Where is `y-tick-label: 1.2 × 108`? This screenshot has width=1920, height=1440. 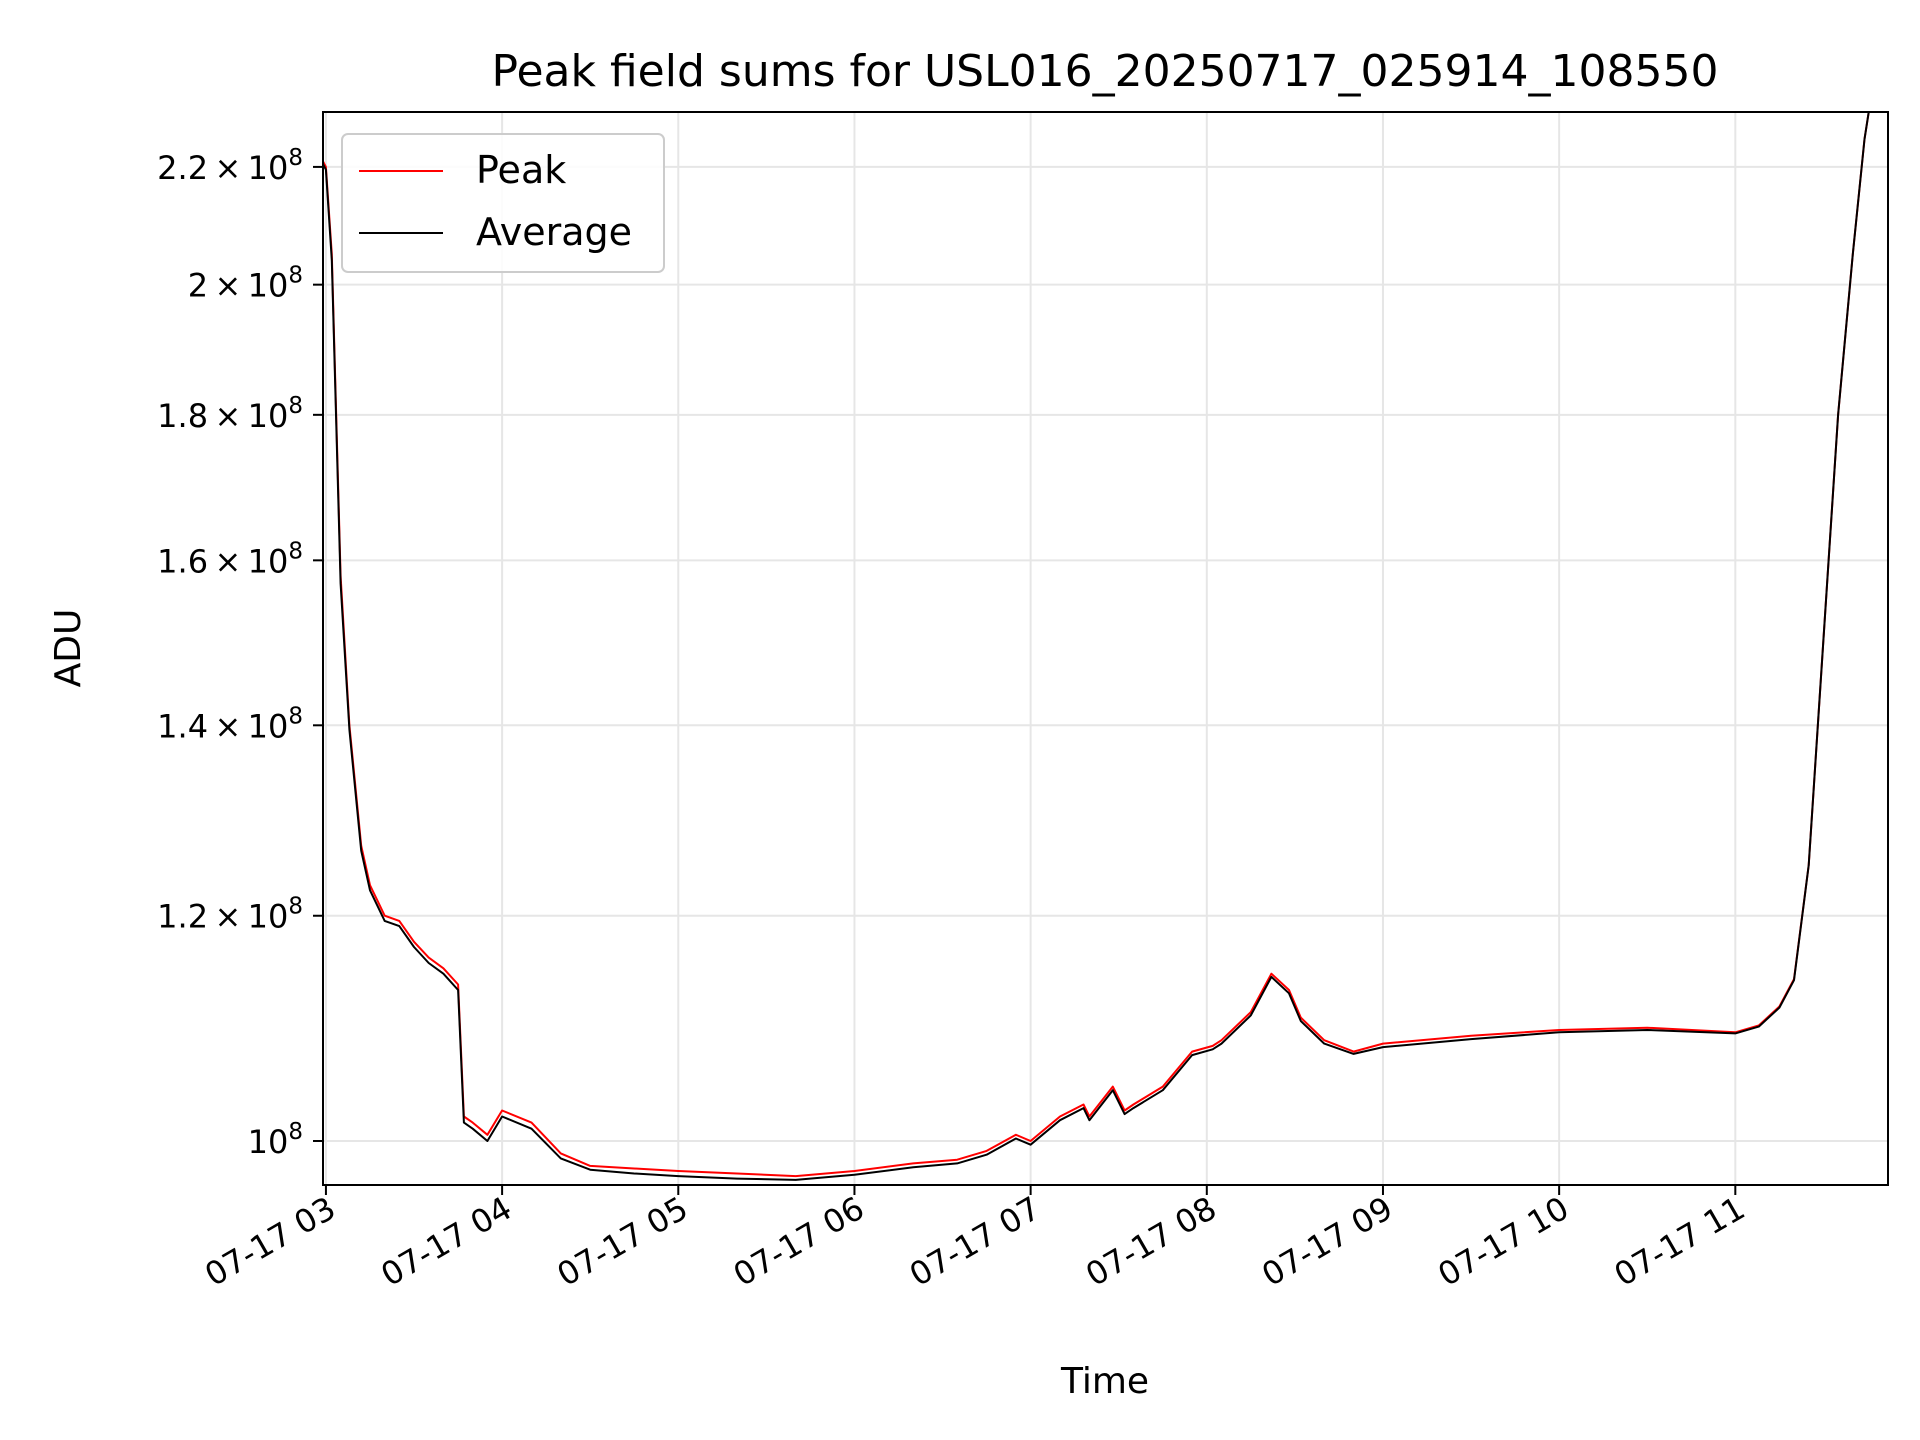
y-tick-label: 1.2 × 108 is located at coordinates (230, 915).